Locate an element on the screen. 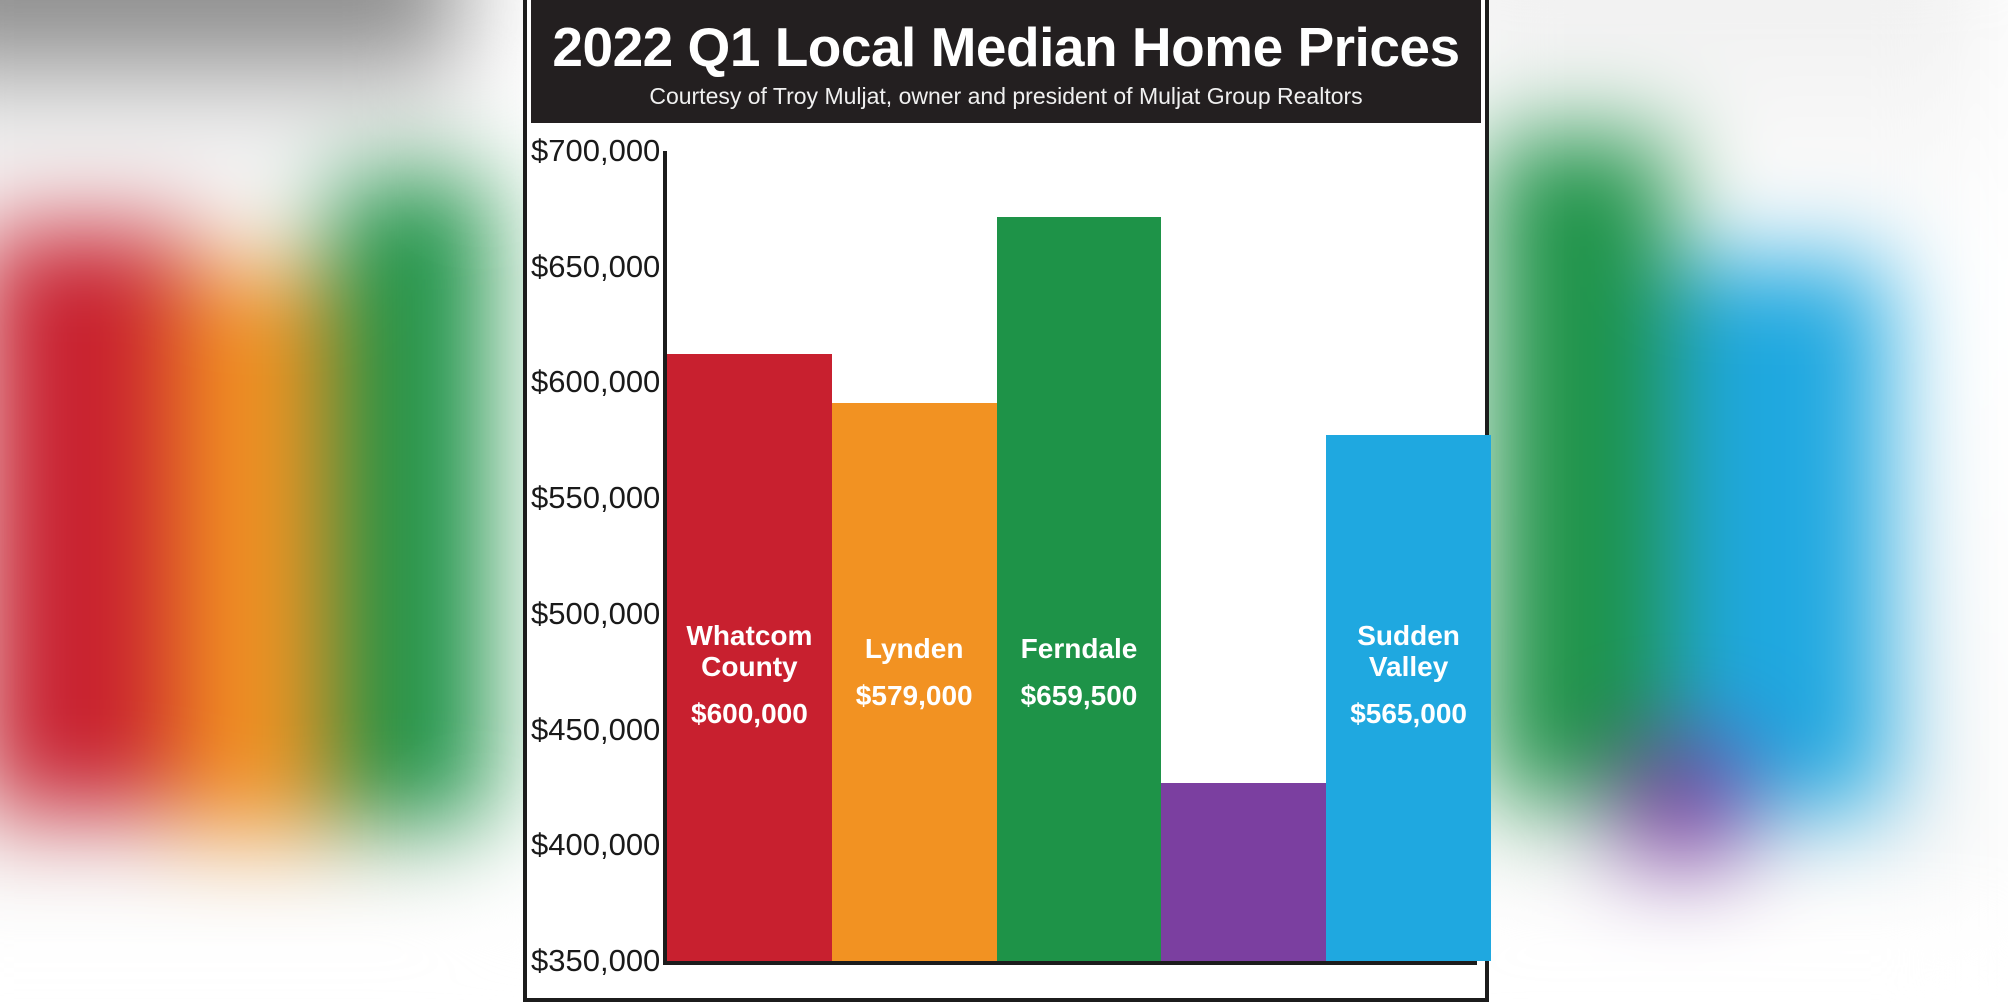  y-axis-tick-label: $550,000 is located at coordinates (596, 498).